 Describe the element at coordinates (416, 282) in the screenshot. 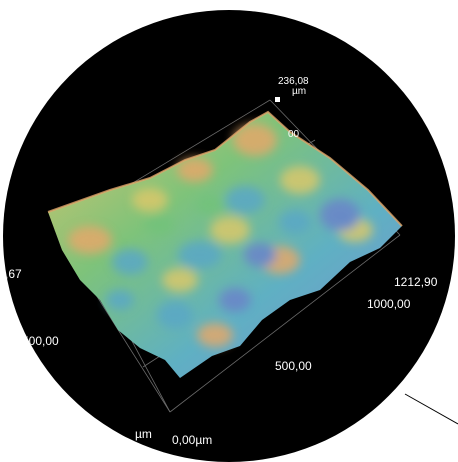

I see `axis-label-right-max: 1212,90` at that location.